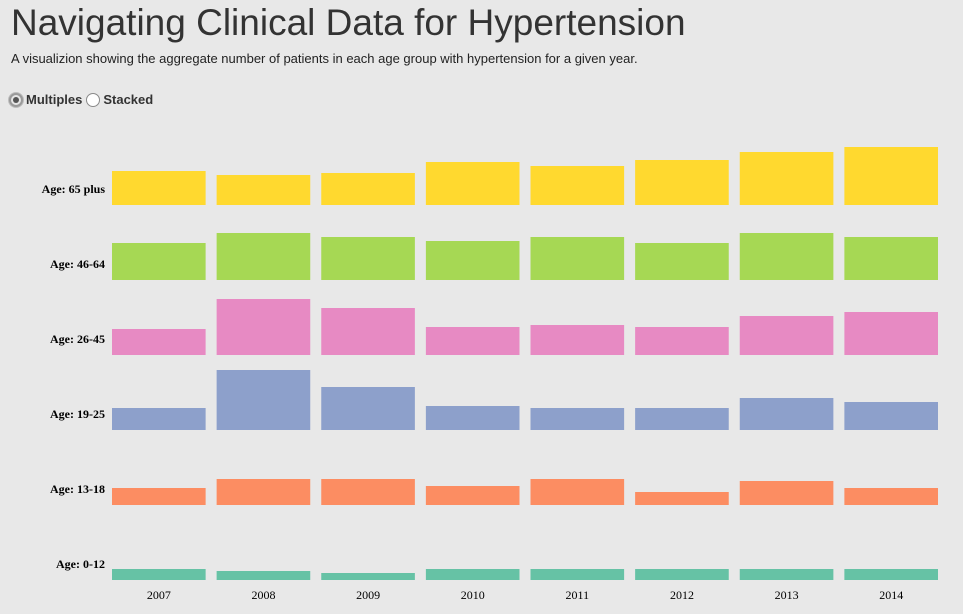 The image size is (963, 614). What do you see at coordinates (16, 99) in the screenshot?
I see `multiples-radio` at bounding box center [16, 99].